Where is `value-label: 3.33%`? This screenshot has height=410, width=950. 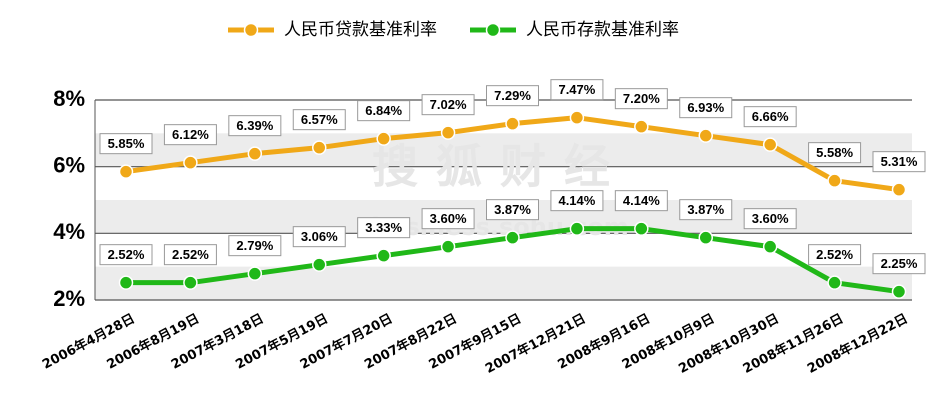 value-label: 3.33% is located at coordinates (383, 227).